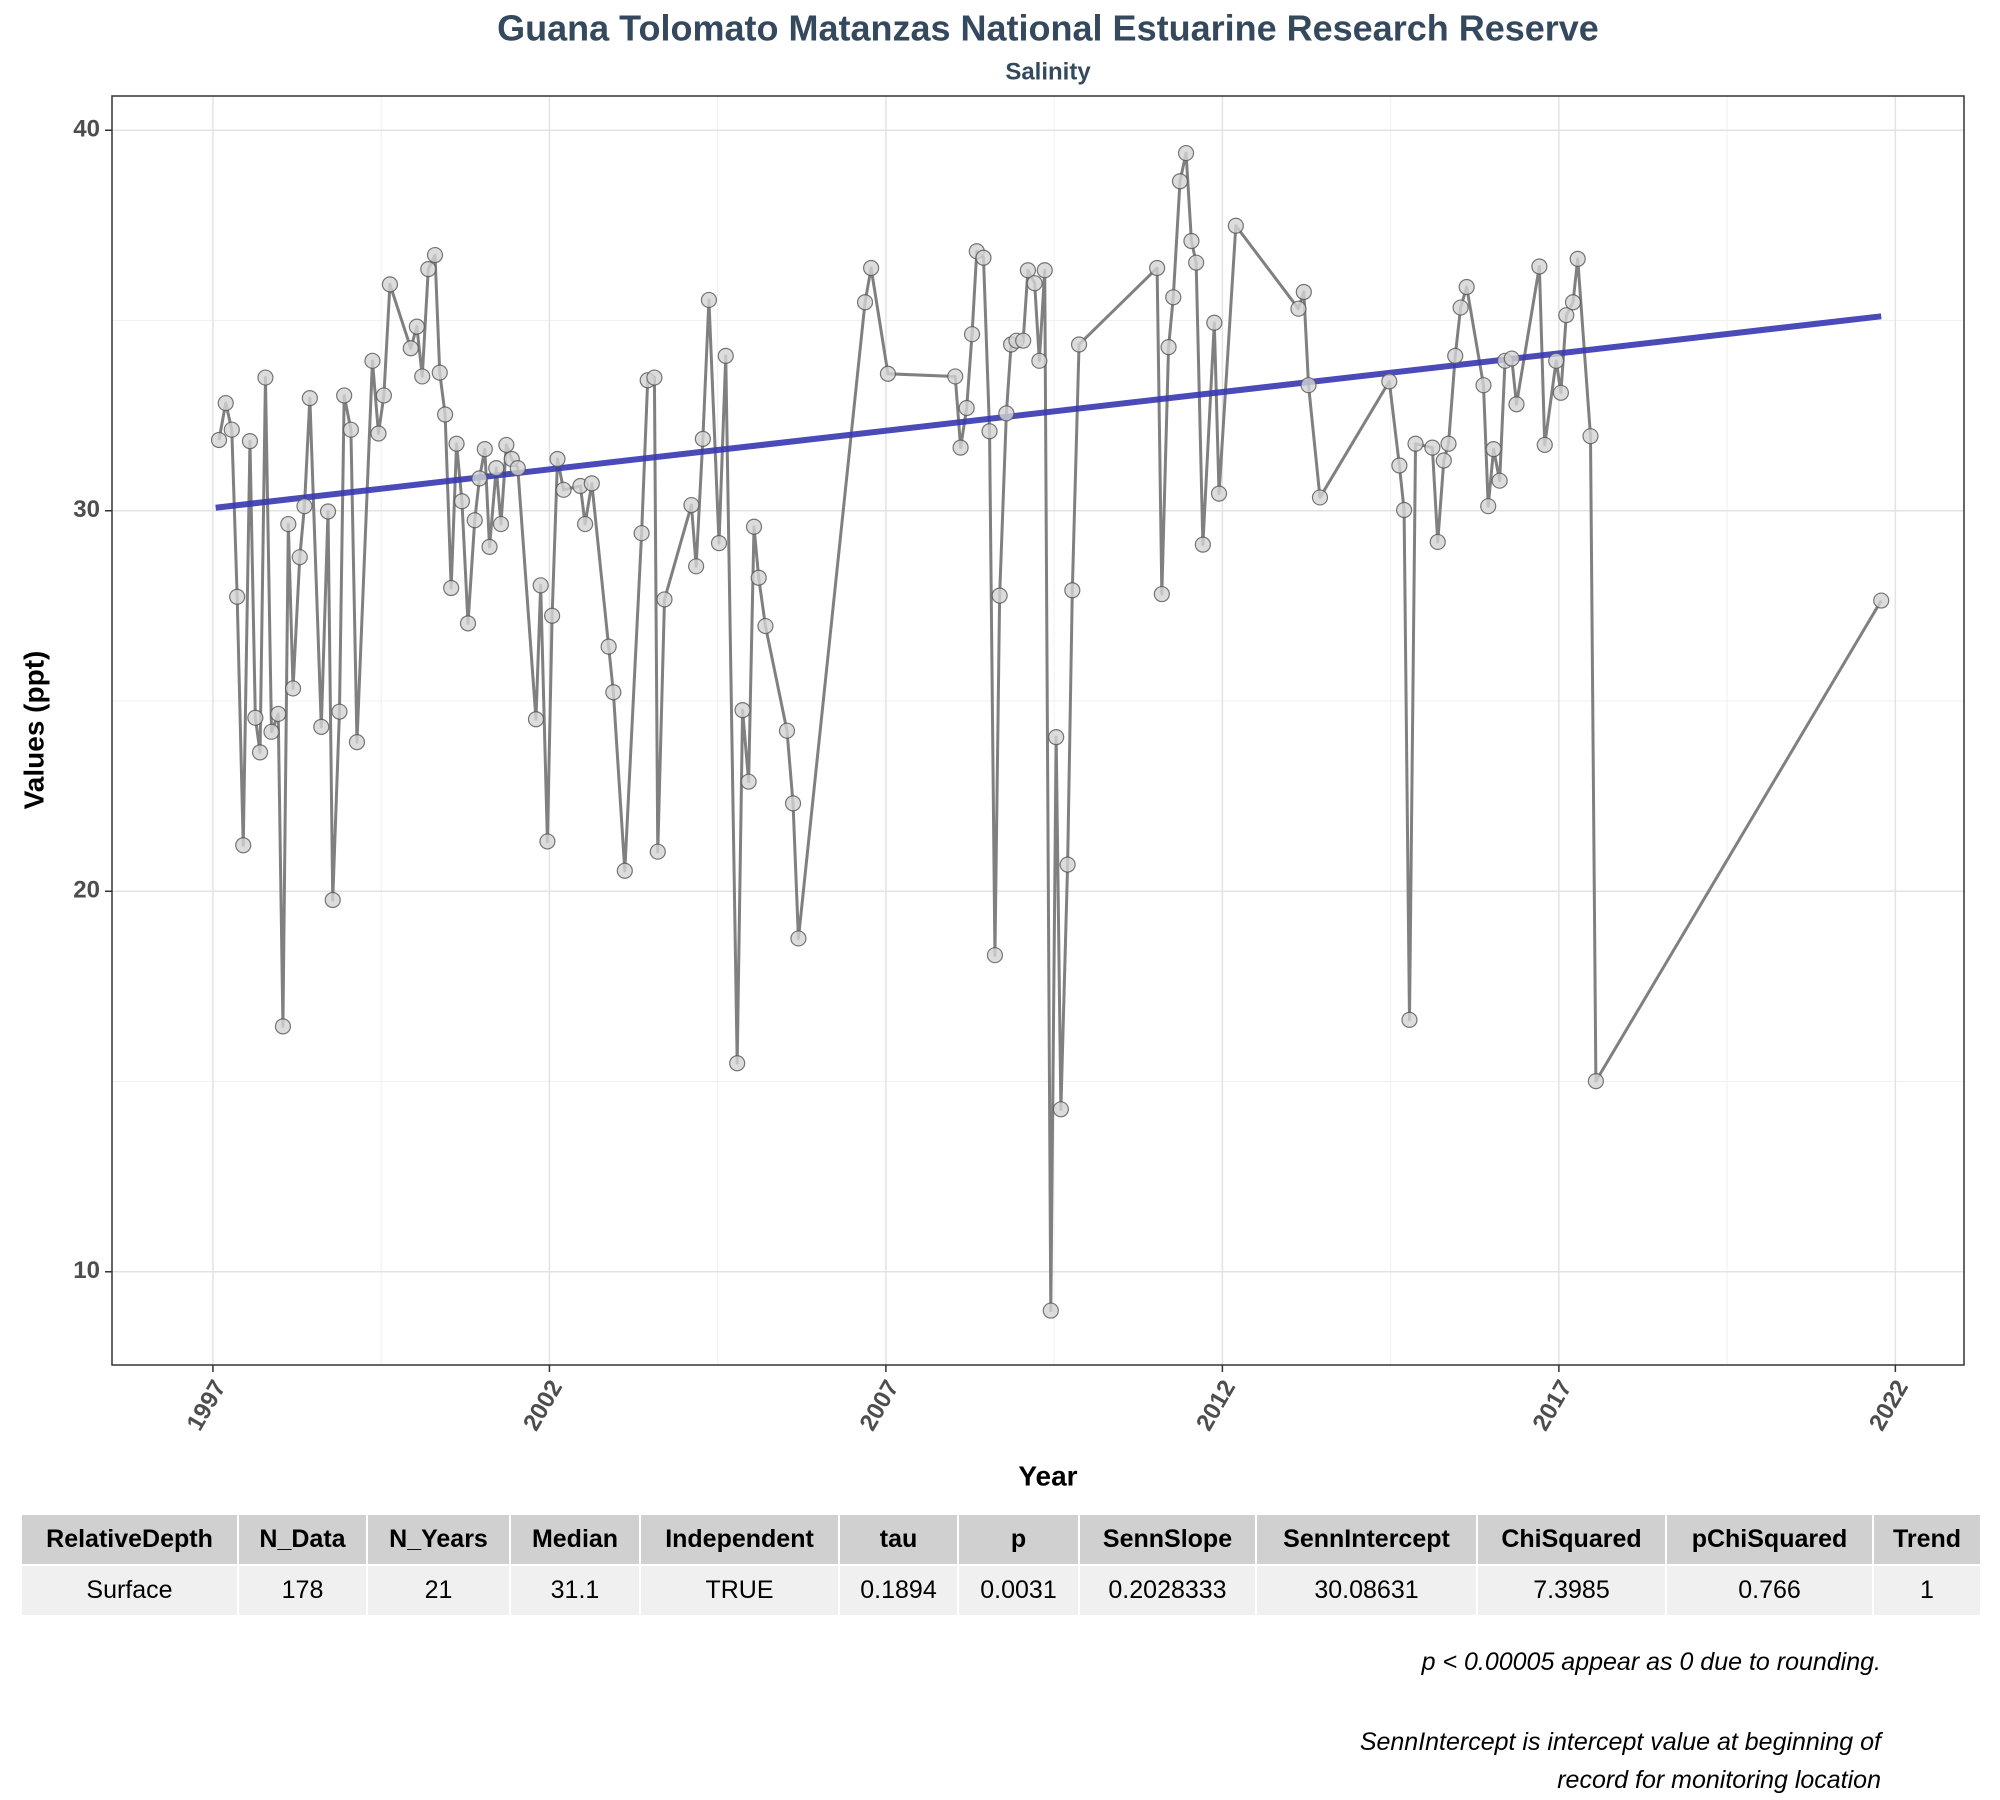 The width and height of the screenshot is (2000, 1800). What do you see at coordinates (1651, 1662) in the screenshot?
I see `note: p < 0.00005 appear as 0 due to rounding.` at bounding box center [1651, 1662].